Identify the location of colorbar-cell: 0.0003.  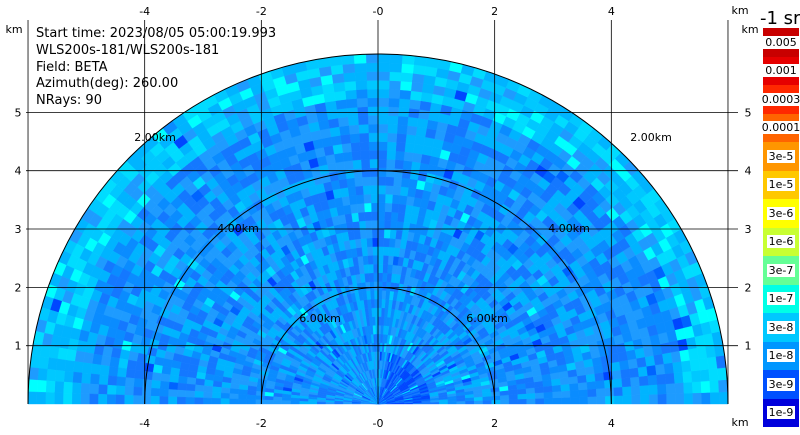
(779, 99).